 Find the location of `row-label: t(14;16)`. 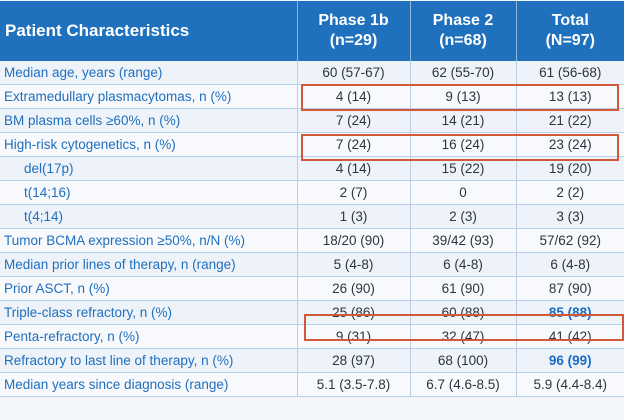

row-label: t(14;16) is located at coordinates (149, 192).